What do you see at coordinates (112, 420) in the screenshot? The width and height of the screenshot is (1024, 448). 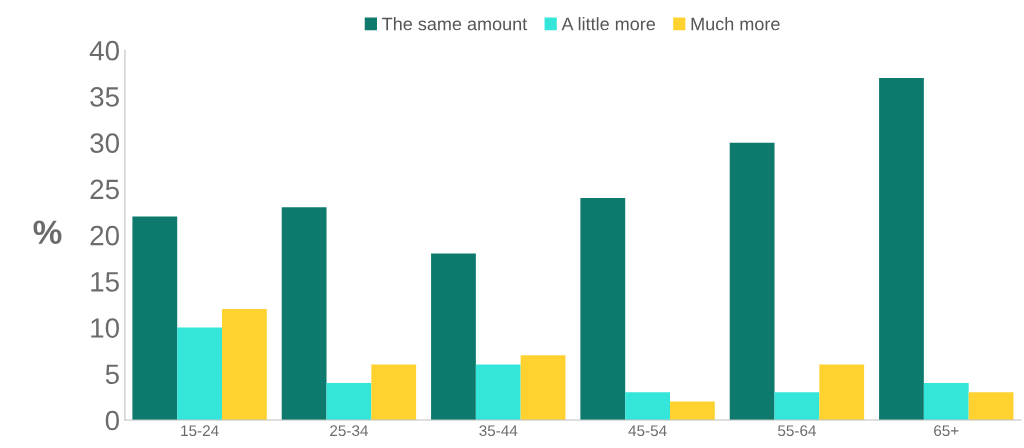 I see `y-tick-label: 0` at bounding box center [112, 420].